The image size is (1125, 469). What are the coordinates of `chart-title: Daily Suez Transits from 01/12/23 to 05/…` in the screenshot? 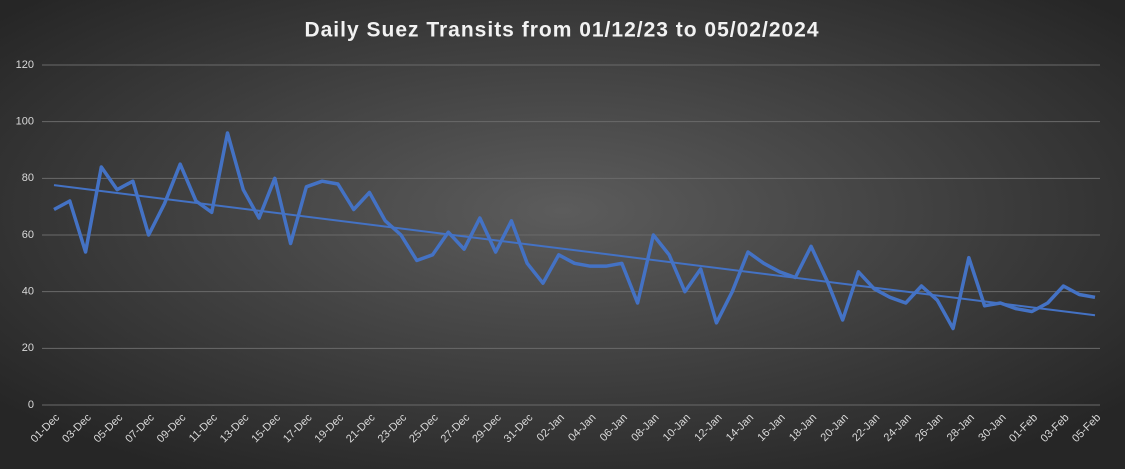 It's located at (561, 30).